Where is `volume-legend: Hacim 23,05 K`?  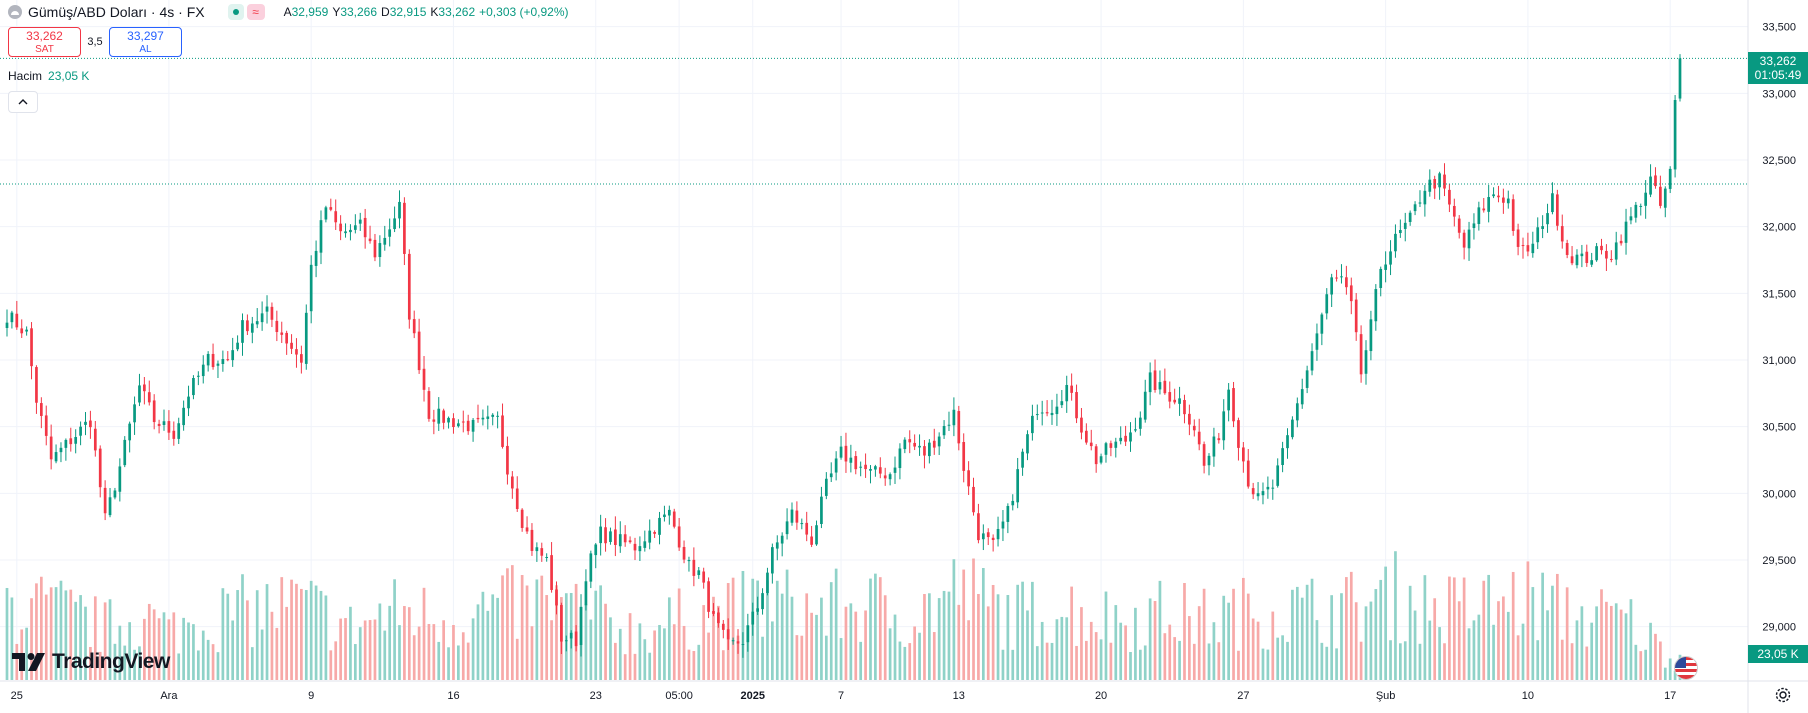
volume-legend: Hacim 23,05 K is located at coordinates (48, 76).